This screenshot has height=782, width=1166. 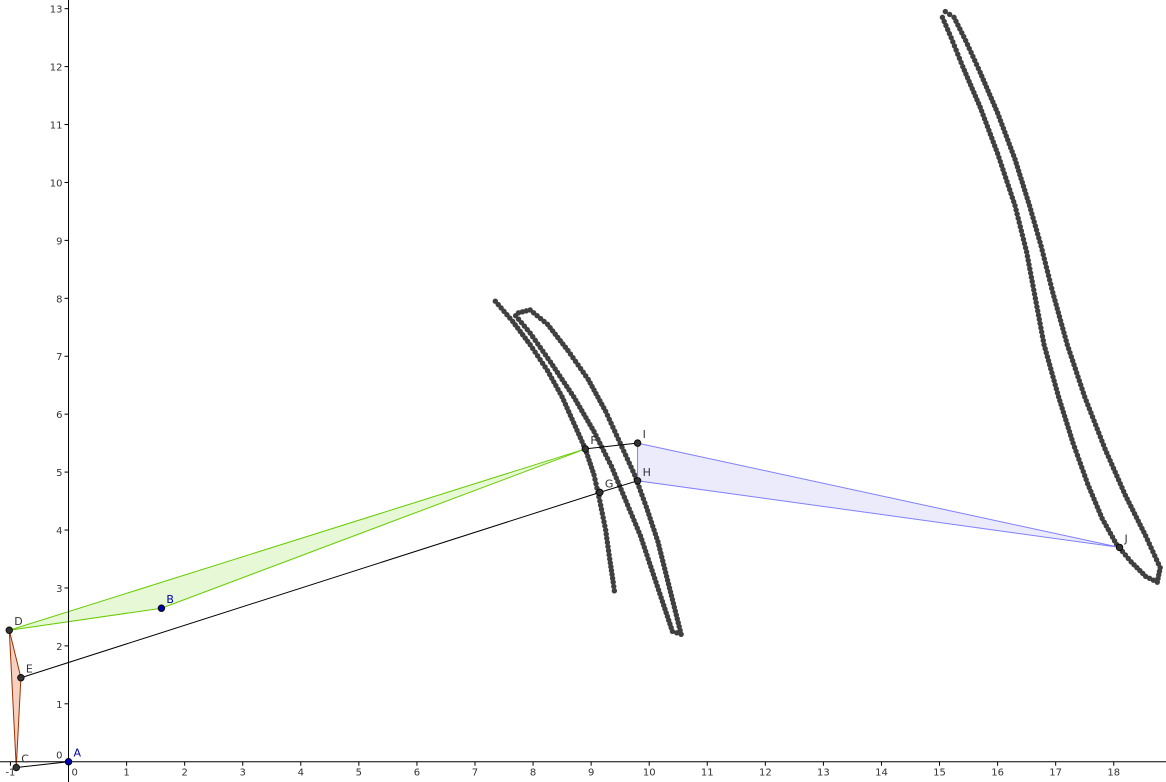 What do you see at coordinates (59, 357) in the screenshot?
I see `y-tick-label: 7` at bounding box center [59, 357].